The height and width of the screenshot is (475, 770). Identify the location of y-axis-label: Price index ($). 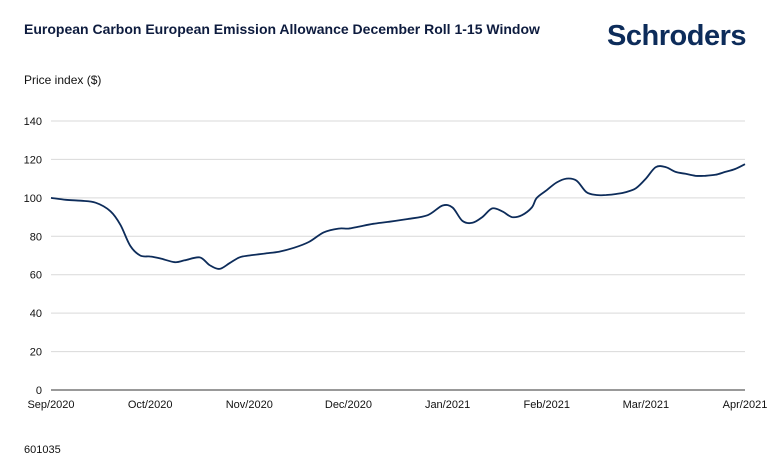
(63, 80).